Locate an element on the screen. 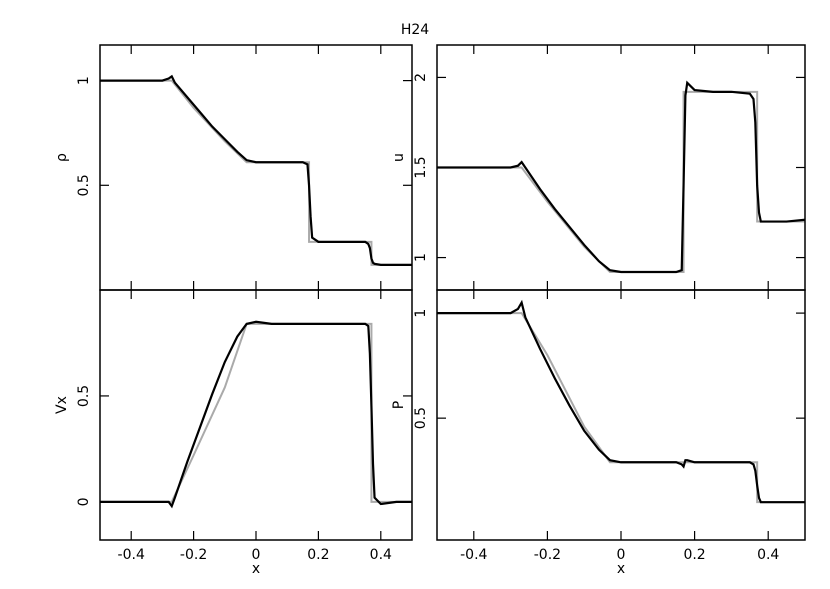  y-tick-label: 1.5 is located at coordinates (421, 167).